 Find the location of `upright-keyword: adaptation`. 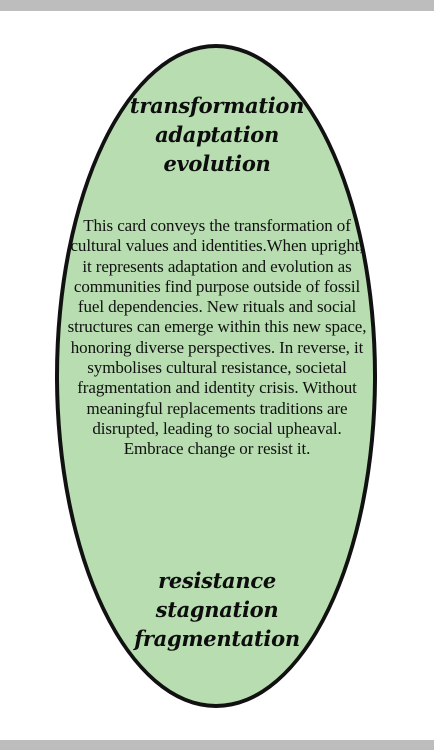

upright-keyword: adaptation is located at coordinates (217, 134).